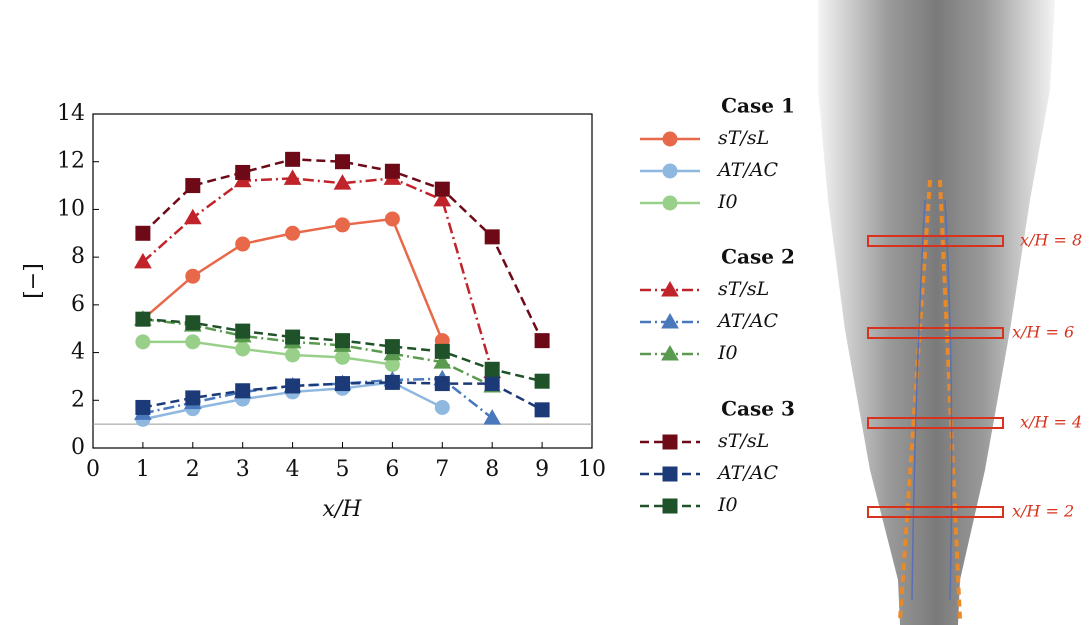 The height and width of the screenshot is (625, 1091). What do you see at coordinates (78, 447) in the screenshot?
I see `y-tick-label: 0` at bounding box center [78, 447].